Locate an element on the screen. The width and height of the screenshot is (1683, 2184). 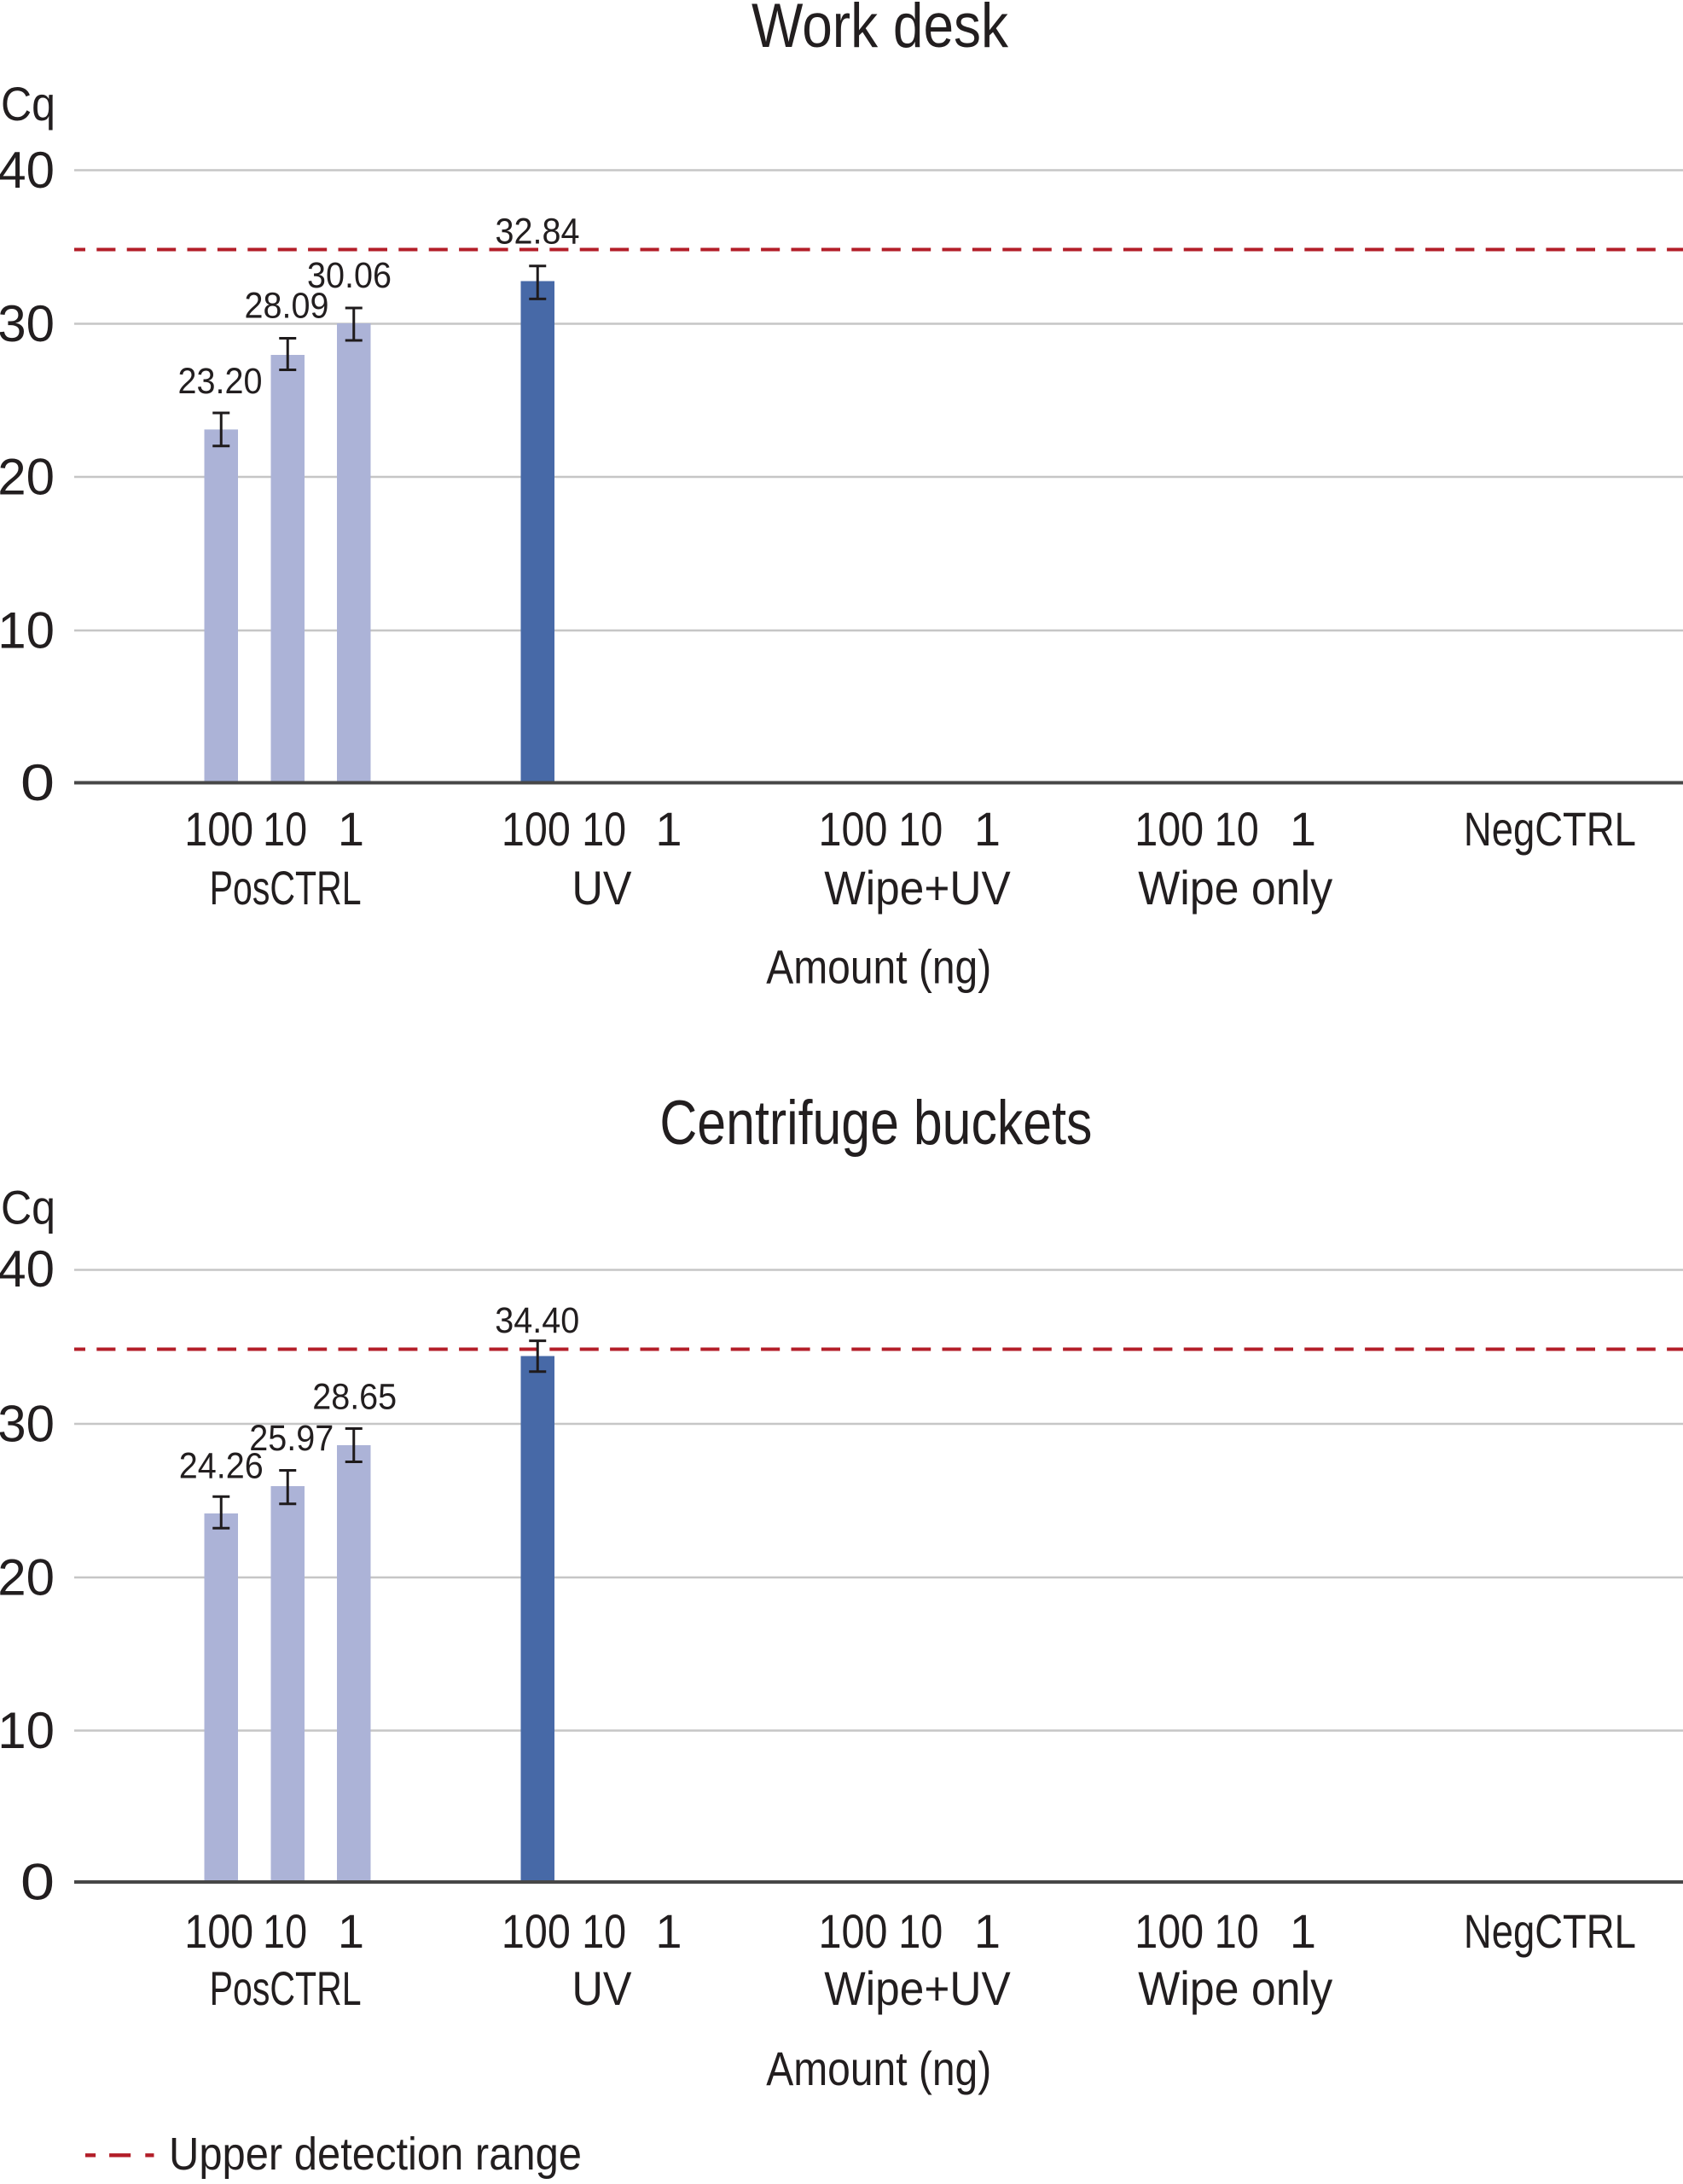
svg-text: 34.40 is located at coordinates (537, 1320).